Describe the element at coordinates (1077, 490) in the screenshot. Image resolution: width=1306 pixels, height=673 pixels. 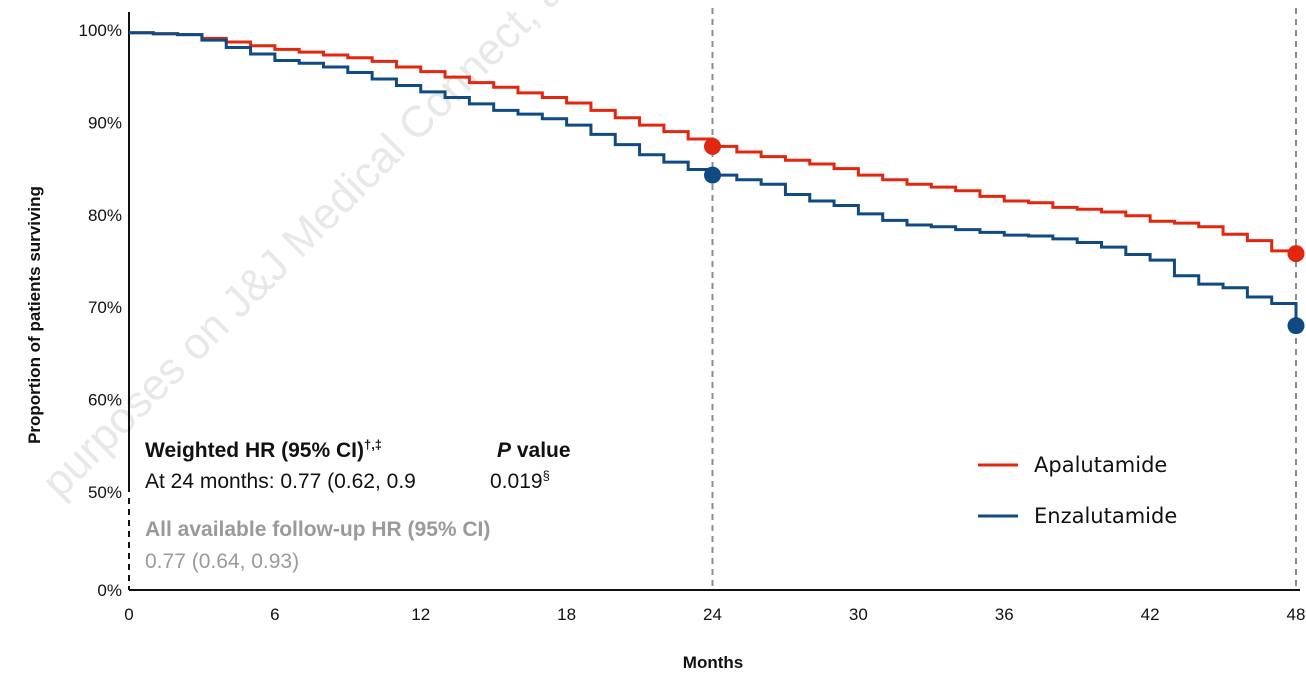
I see `legend: Apalutamide Enzalutamide` at that location.